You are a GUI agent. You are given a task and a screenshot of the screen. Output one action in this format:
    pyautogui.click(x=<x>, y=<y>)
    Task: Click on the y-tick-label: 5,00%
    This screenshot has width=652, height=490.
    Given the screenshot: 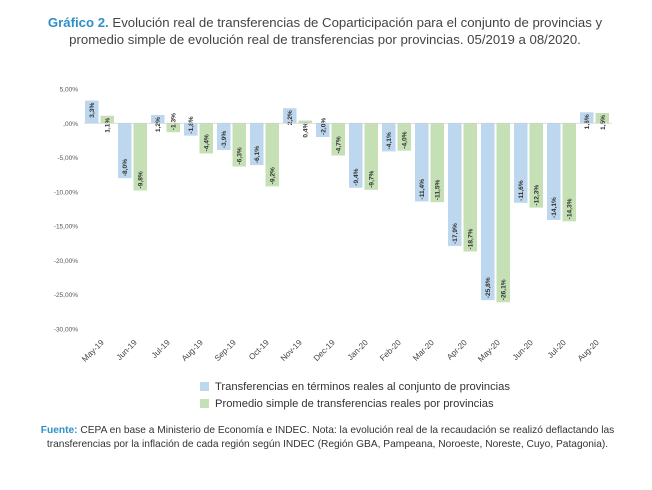 What is the action you would take?
    pyautogui.click(x=69, y=90)
    